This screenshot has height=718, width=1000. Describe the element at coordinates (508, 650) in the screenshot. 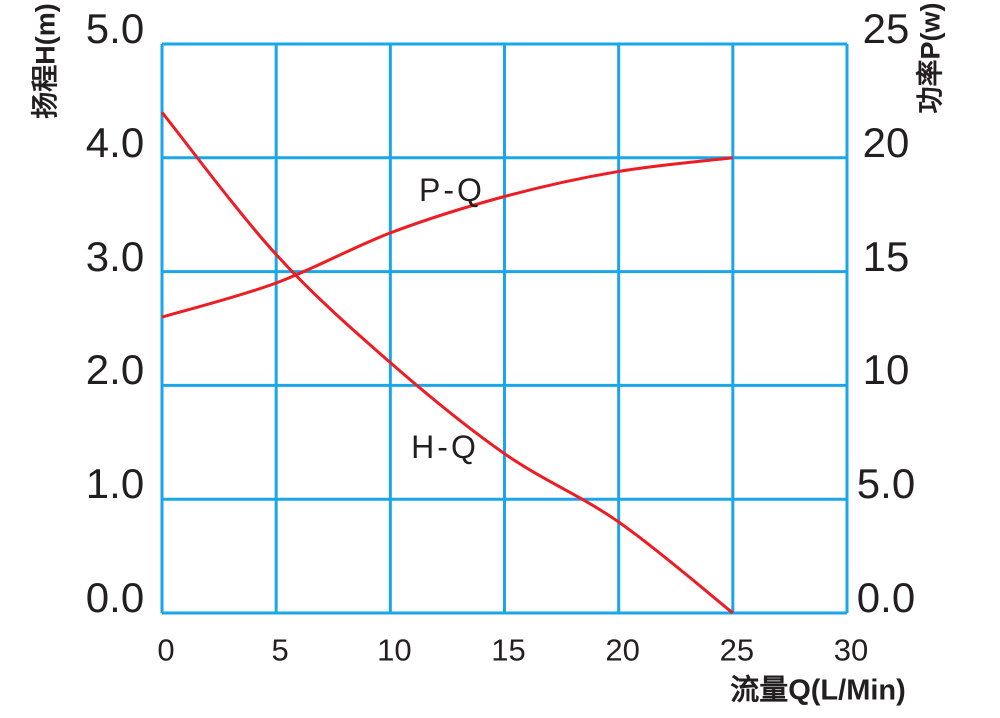

I see `x-axis-tick-label: 15` at that location.